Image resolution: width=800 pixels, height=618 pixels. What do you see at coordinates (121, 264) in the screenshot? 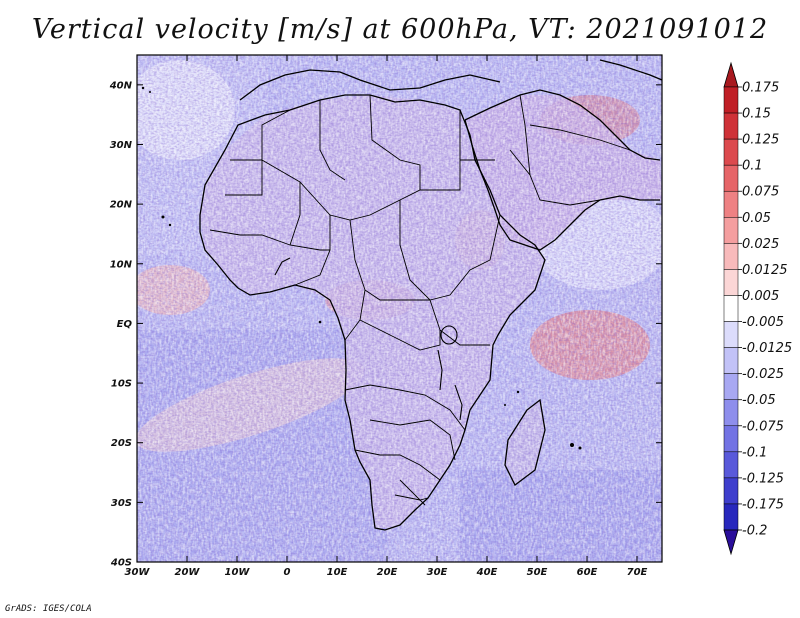
I see `lat-tick-label: 10N` at bounding box center [121, 264].